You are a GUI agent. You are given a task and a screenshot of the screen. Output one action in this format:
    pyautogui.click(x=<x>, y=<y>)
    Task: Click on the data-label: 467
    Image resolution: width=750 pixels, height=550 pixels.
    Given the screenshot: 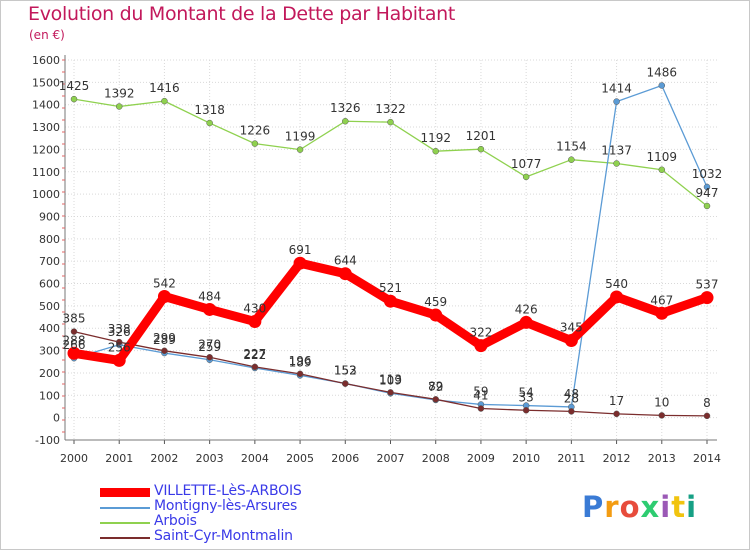 What is the action you would take?
    pyautogui.click(x=661, y=300)
    